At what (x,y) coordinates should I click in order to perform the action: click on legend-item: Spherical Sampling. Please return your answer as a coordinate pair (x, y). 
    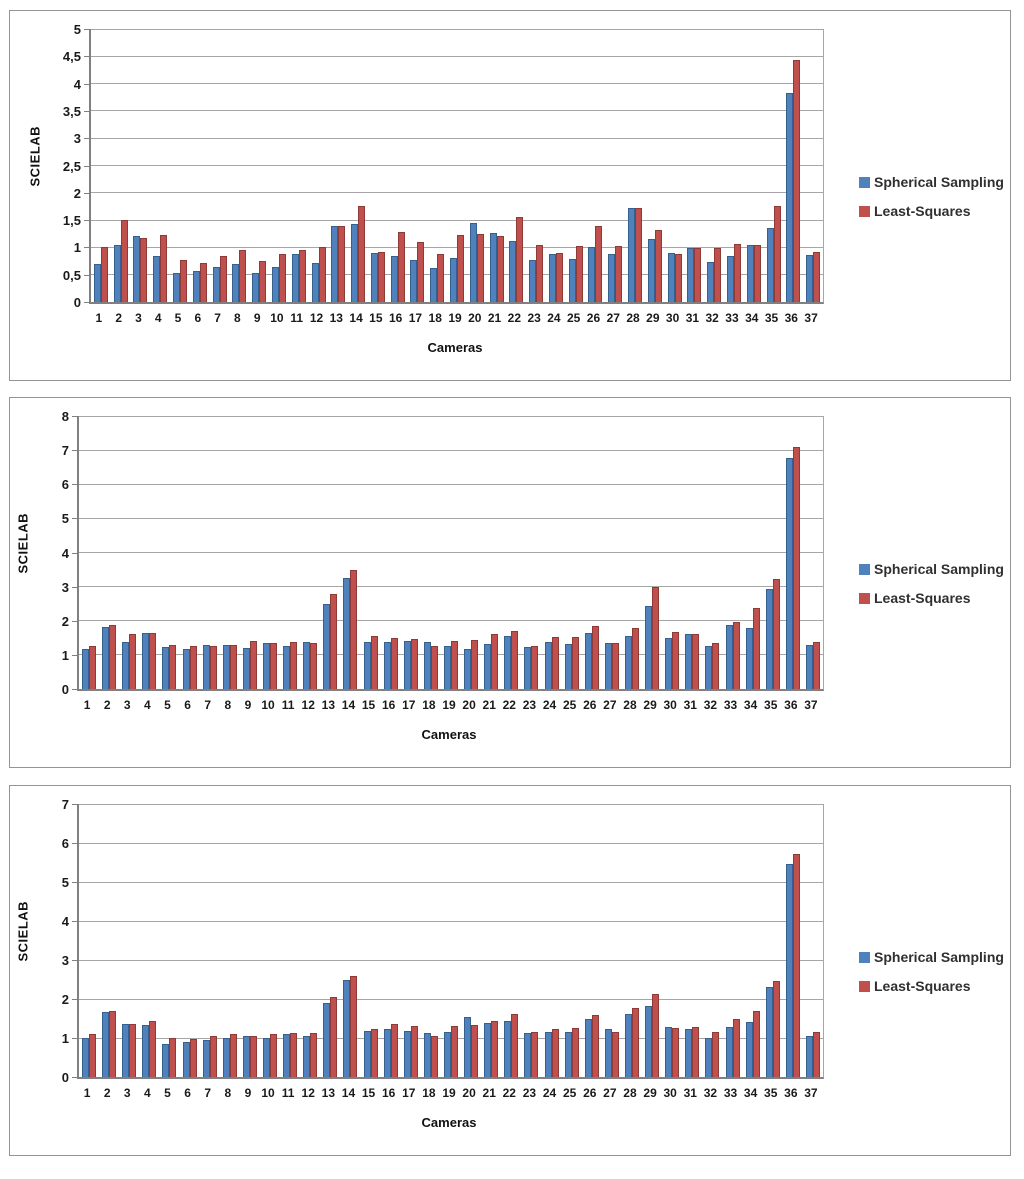
    Looking at the image, I should click on (934, 182).